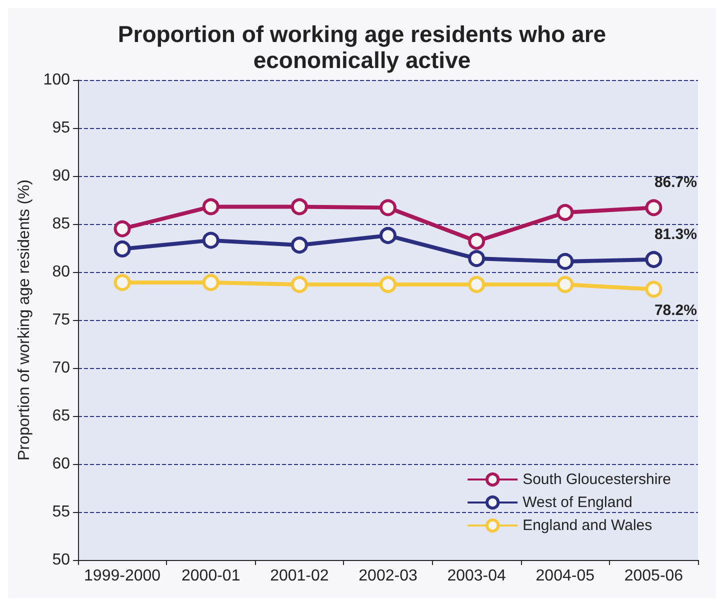 The image size is (724, 607). Describe the element at coordinates (675, 183) in the screenshot. I see `data-label: 86.7%` at that location.